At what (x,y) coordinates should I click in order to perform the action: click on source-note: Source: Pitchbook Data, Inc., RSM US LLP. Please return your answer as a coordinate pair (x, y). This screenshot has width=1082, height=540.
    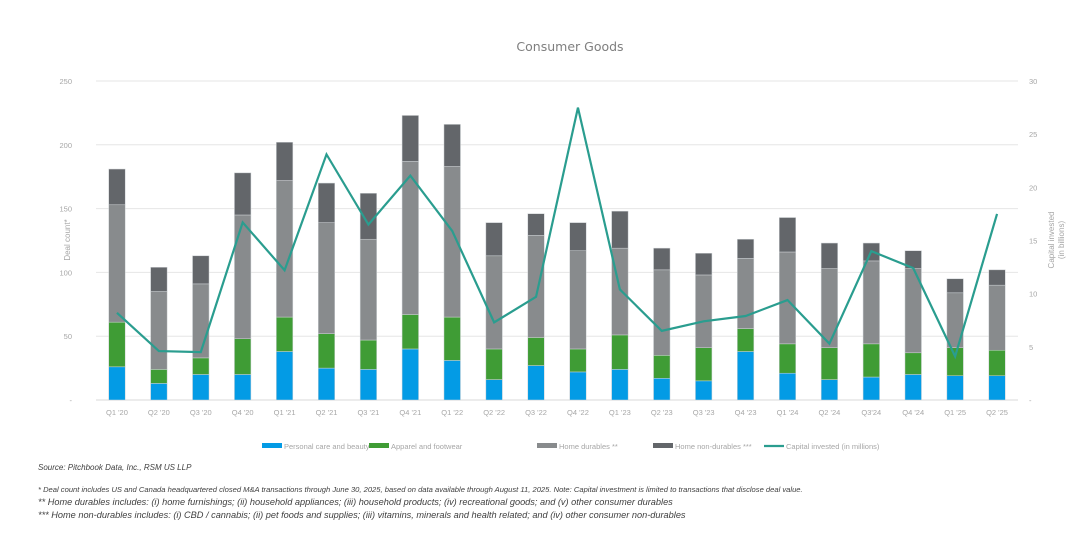
    Looking at the image, I should click on (115, 467).